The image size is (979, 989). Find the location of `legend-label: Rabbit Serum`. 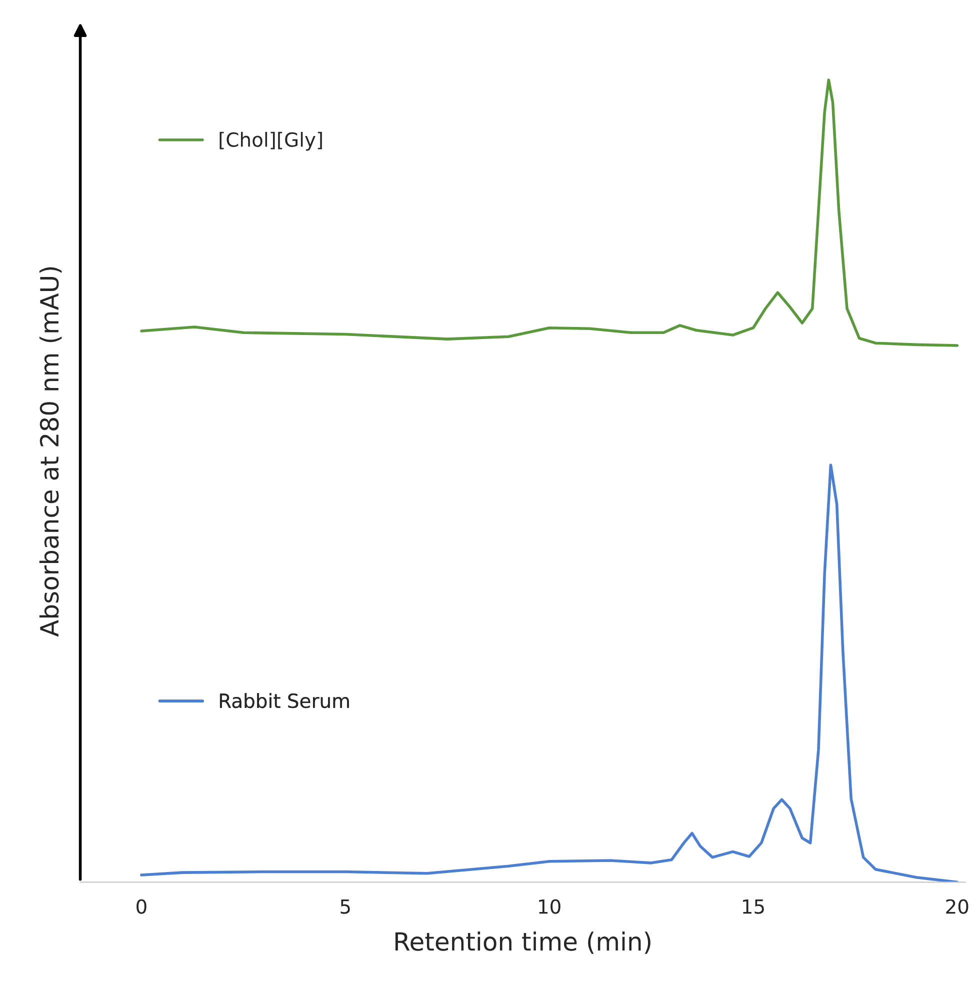

legend-label: Rabbit Serum is located at coordinates (284, 700).